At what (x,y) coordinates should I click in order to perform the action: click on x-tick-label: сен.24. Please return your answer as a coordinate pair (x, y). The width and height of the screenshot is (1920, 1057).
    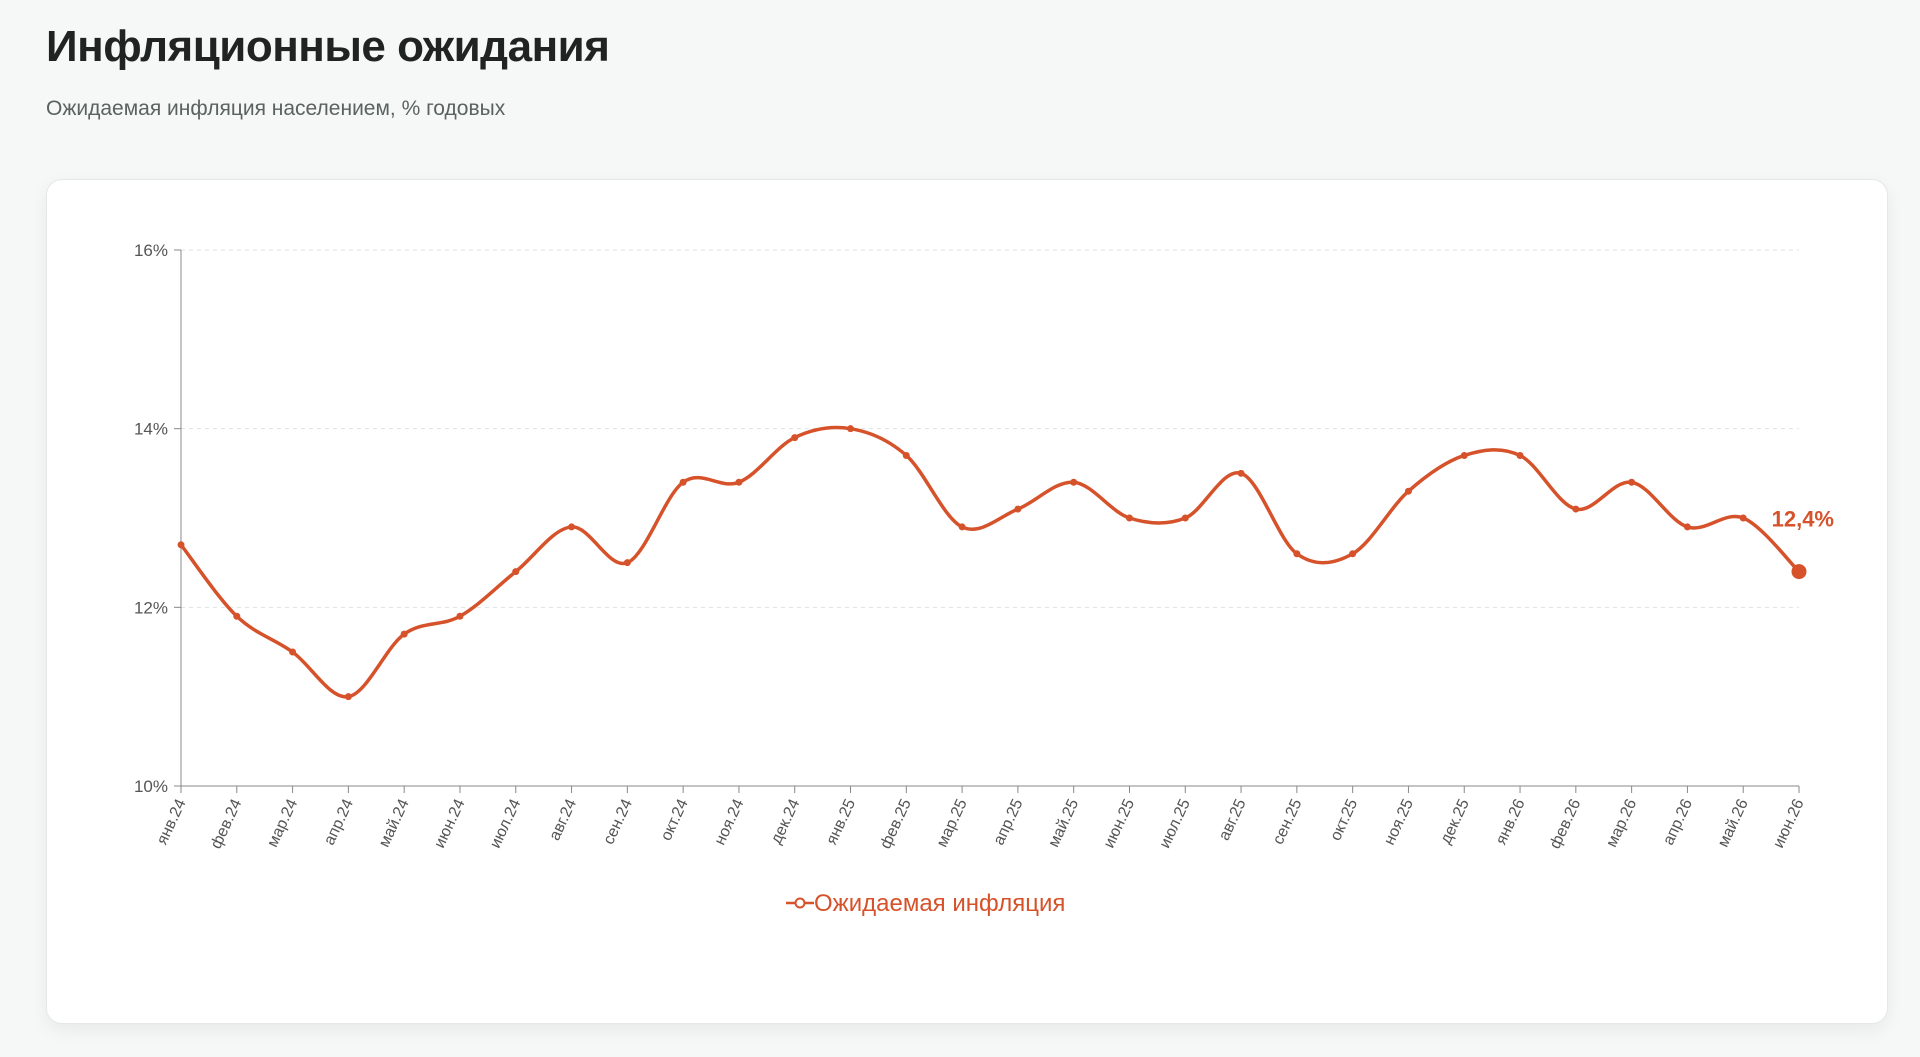
    Looking at the image, I should click on (618, 821).